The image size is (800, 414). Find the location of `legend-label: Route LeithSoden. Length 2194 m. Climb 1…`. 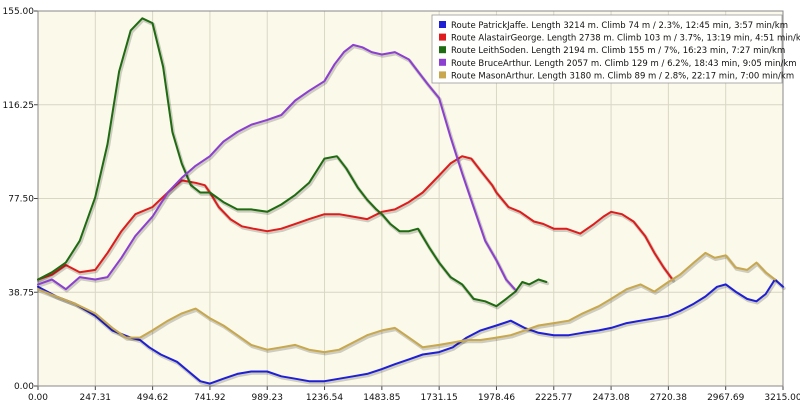

legend-label: Route LeithSoden. Length 2194 m. Climb 1… is located at coordinates (618, 51).